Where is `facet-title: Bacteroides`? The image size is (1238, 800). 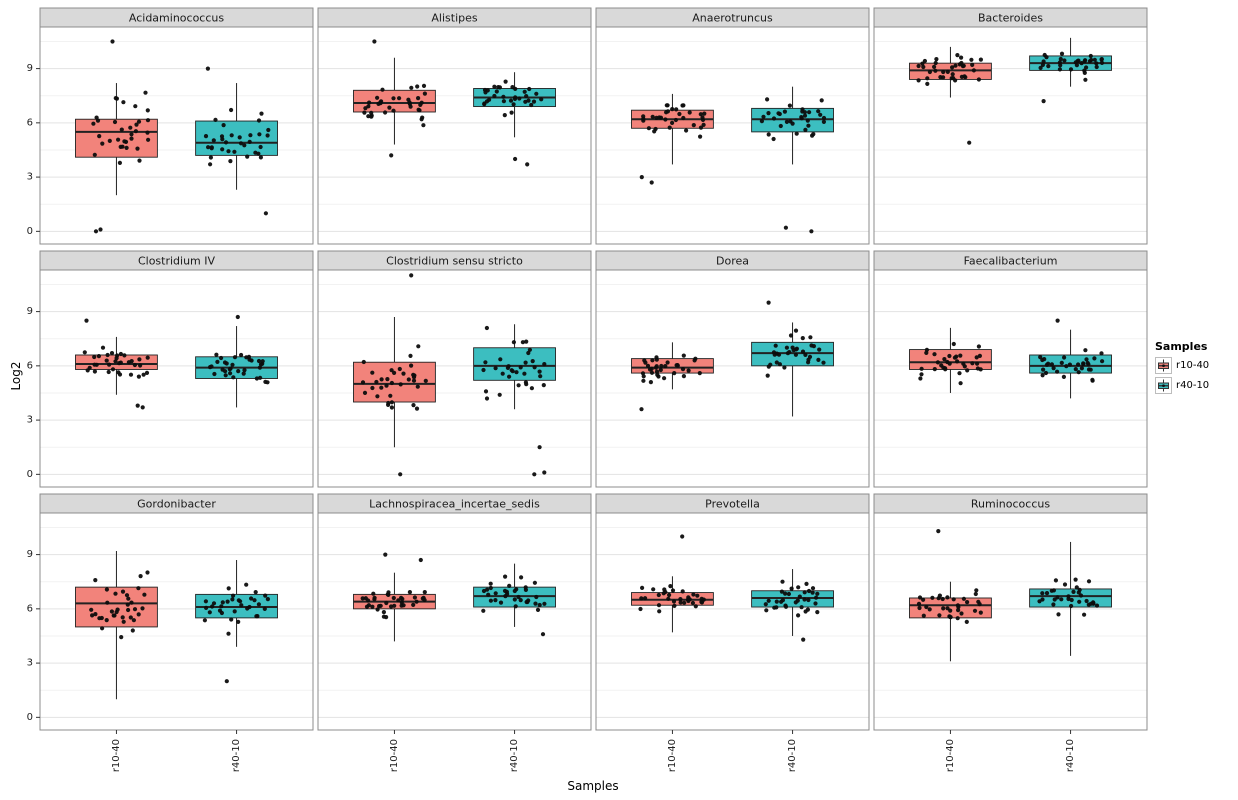
facet-title: Bacteroides is located at coordinates (1010, 18).